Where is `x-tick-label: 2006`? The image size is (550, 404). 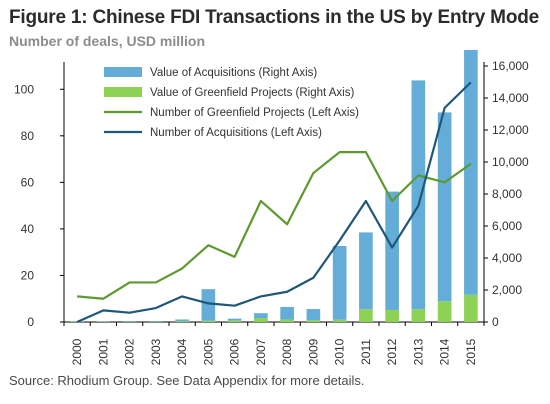 x-tick-label: 2006 is located at coordinates (235, 351).